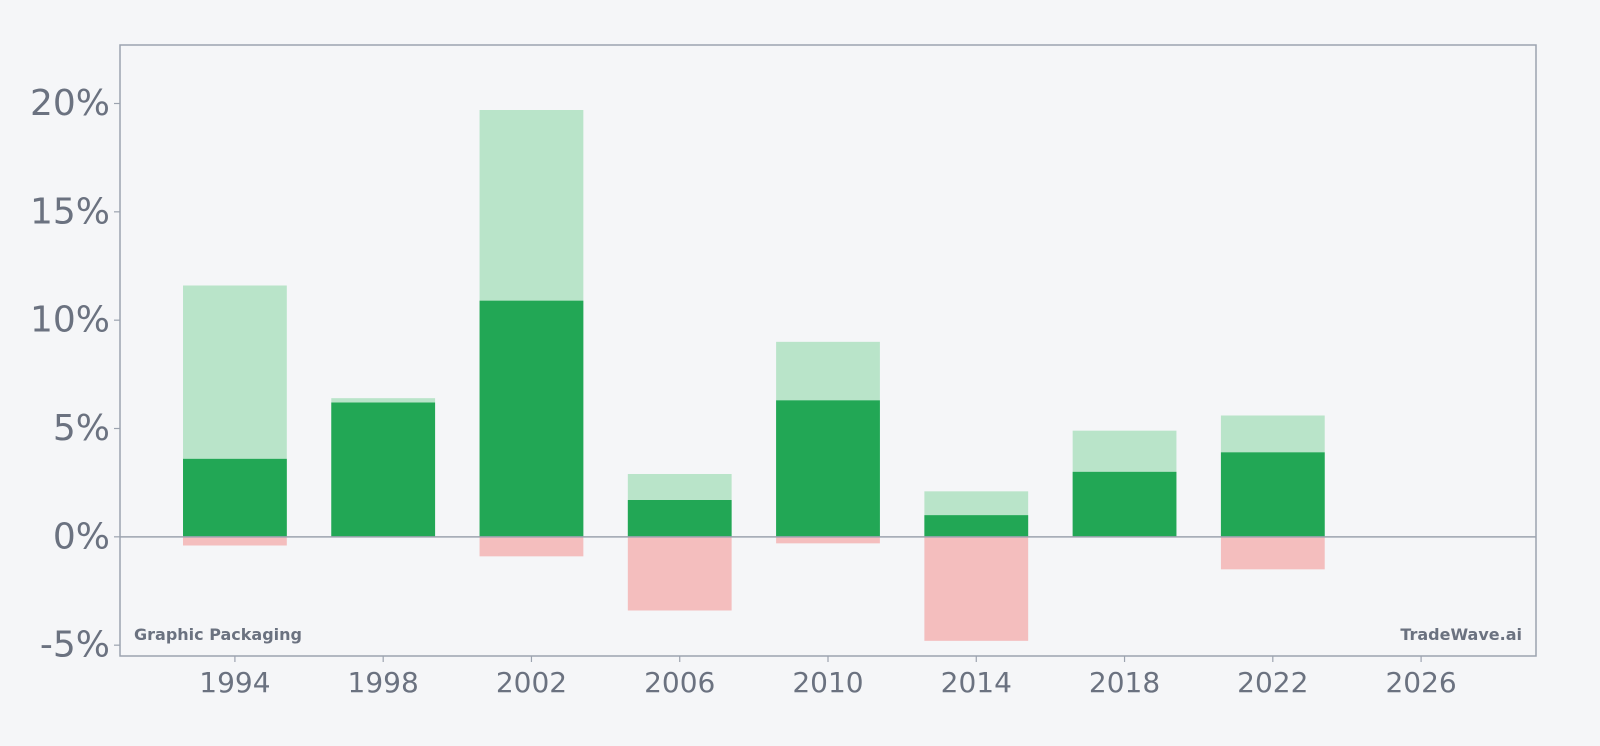 The width and height of the screenshot is (1600, 746). What do you see at coordinates (1124, 682) in the screenshot?
I see `x-tick-label: 2018` at bounding box center [1124, 682].